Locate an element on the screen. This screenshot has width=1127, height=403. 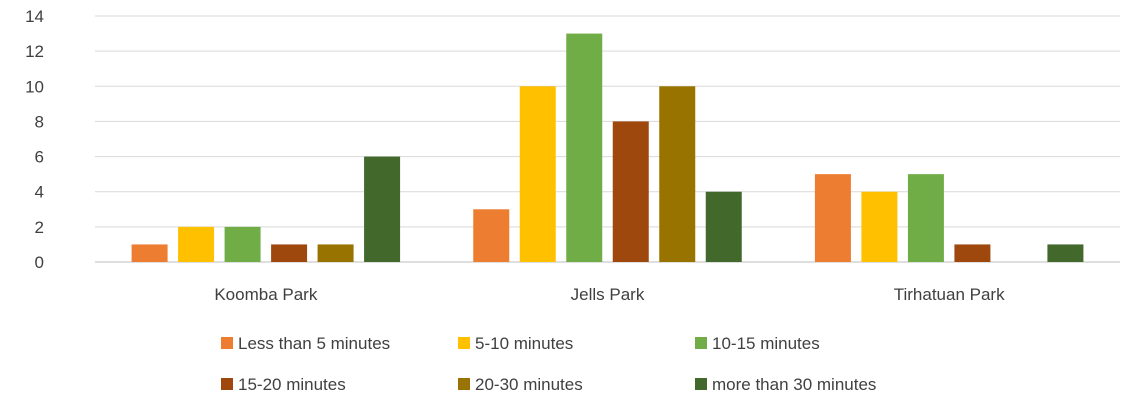
bar-20-30-minutes-koomba-park is located at coordinates (335, 253).